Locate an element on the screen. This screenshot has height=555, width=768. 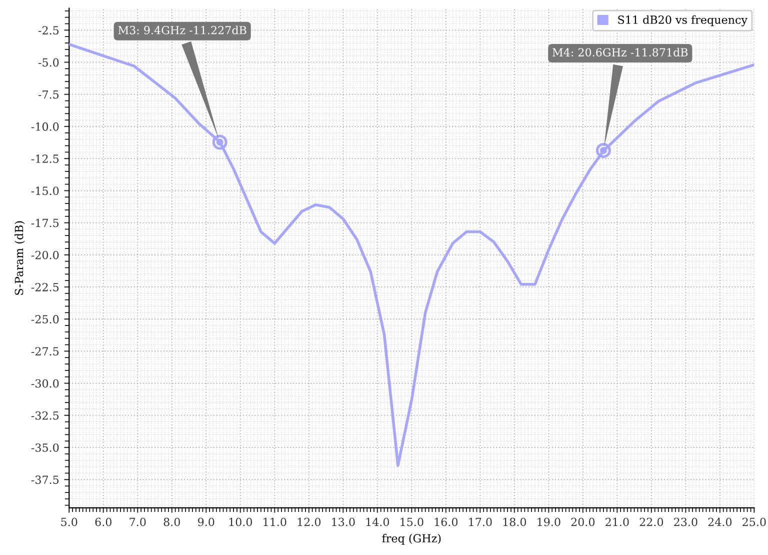
x-tick-label: 24.0 is located at coordinates (720, 522).